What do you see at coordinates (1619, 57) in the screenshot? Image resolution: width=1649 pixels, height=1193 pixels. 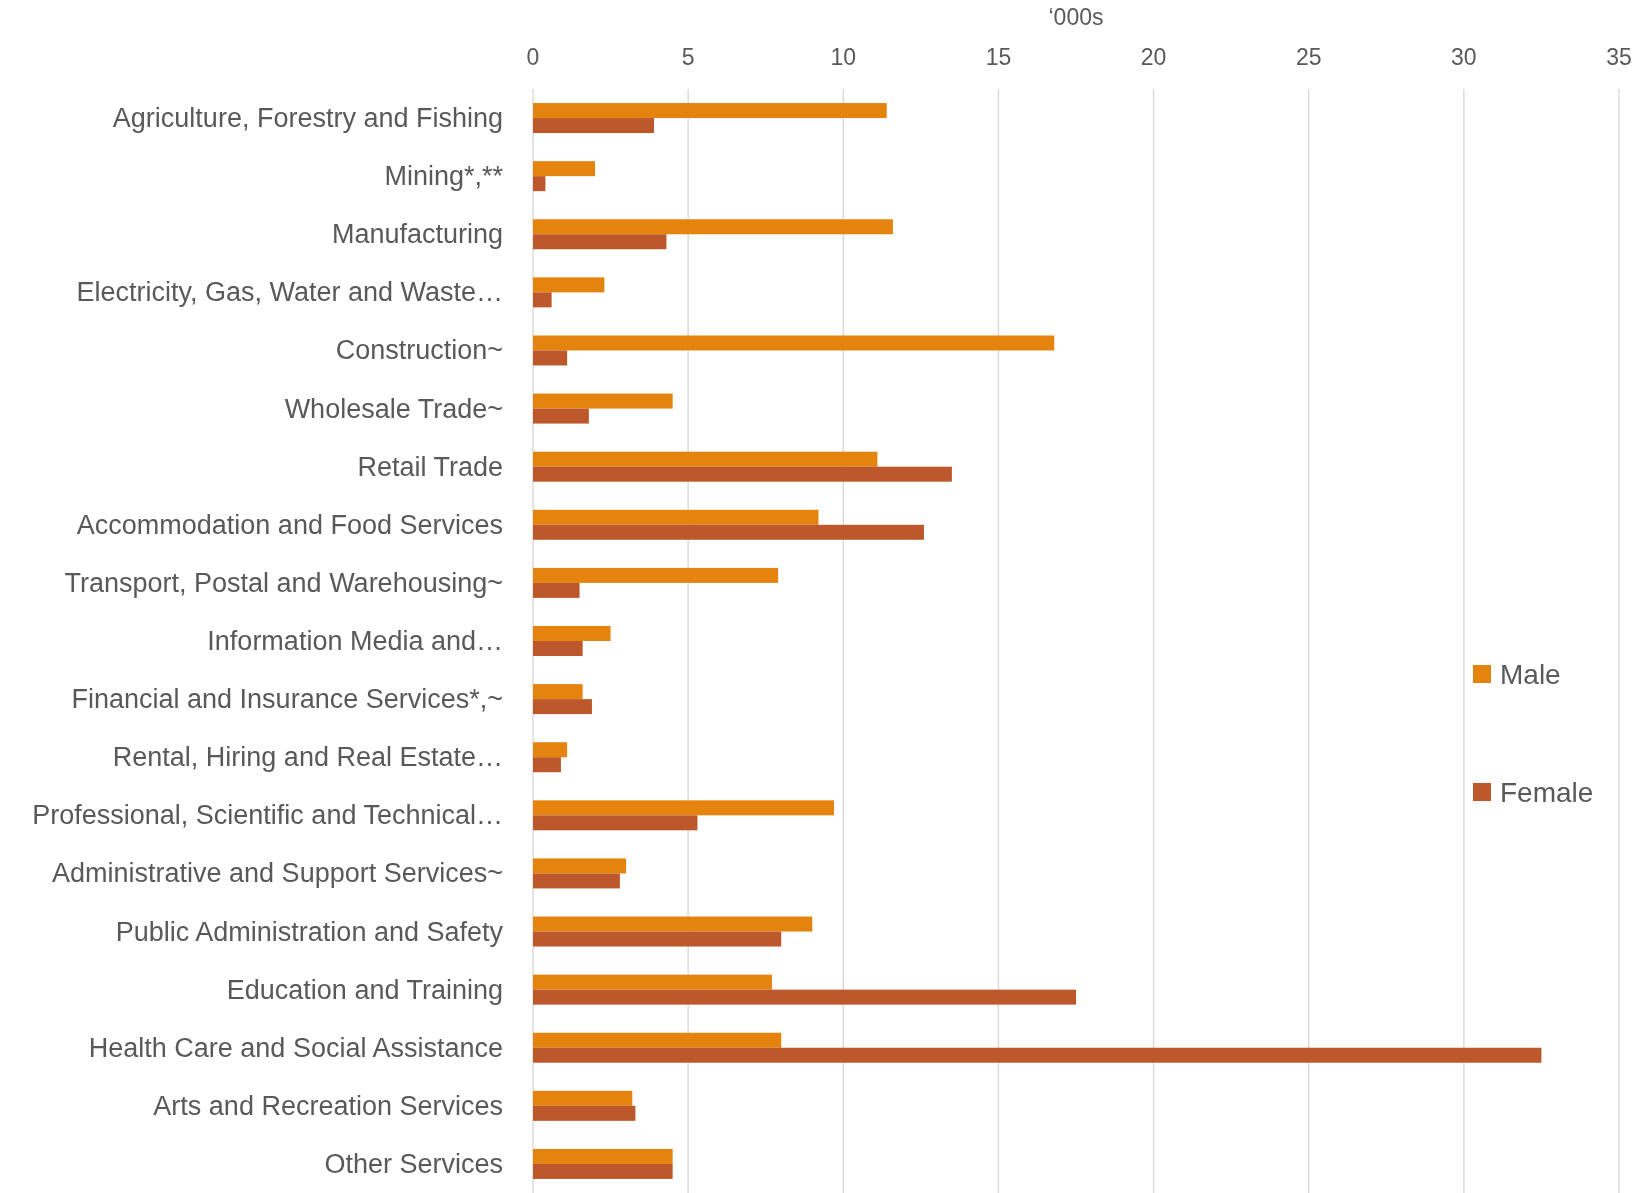 I see `x-tick-label: 35` at bounding box center [1619, 57].